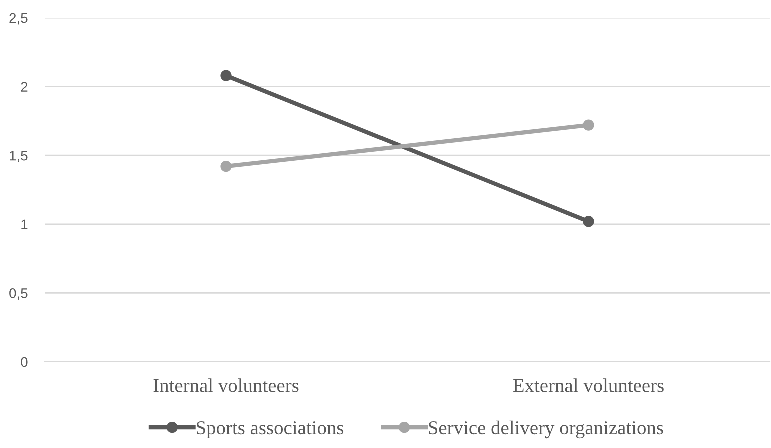  Describe the element at coordinates (270, 430) in the screenshot. I see `legend-label: Sports associations` at that location.